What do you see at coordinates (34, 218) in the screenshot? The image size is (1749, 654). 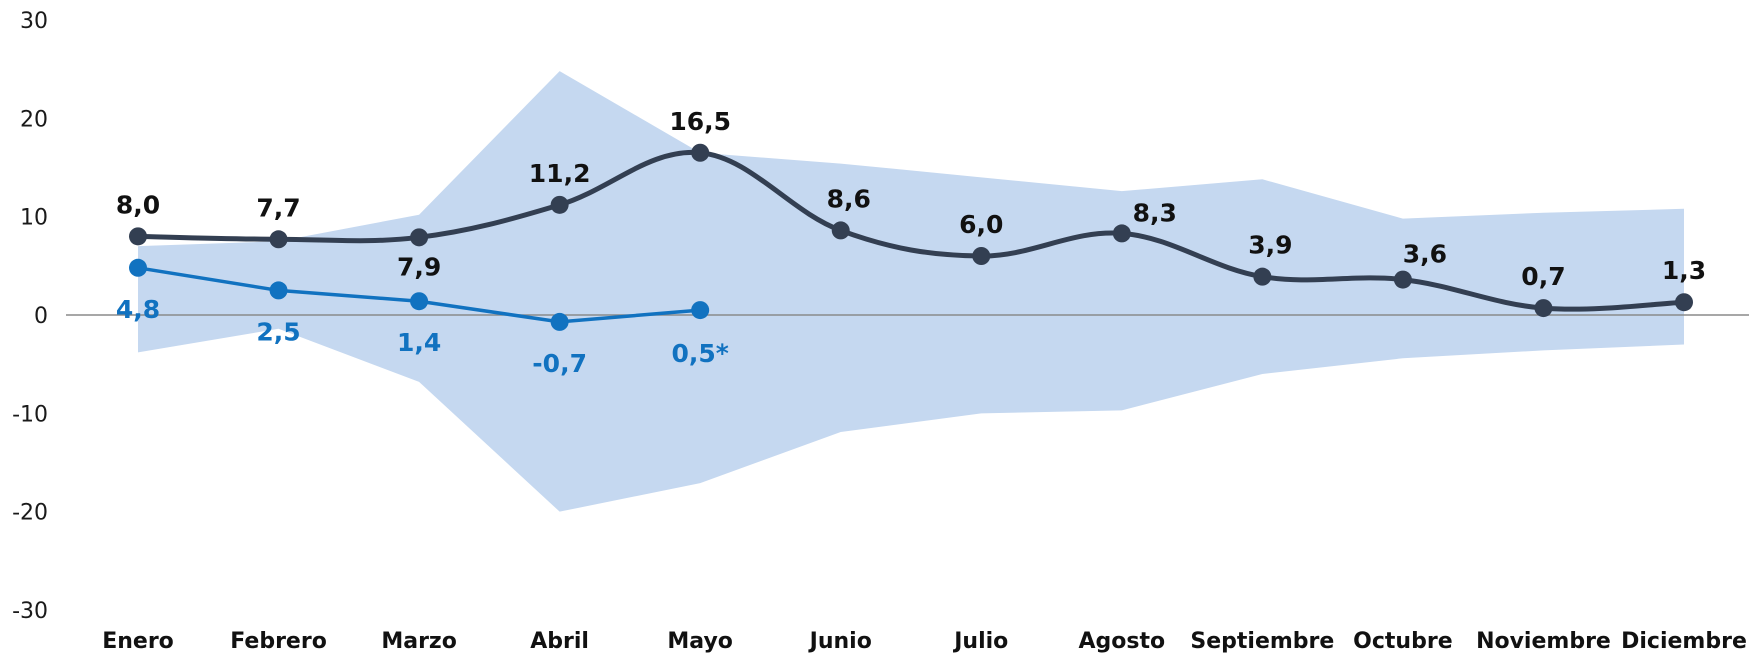 I see `y-tick-label: 10` at bounding box center [34, 218].